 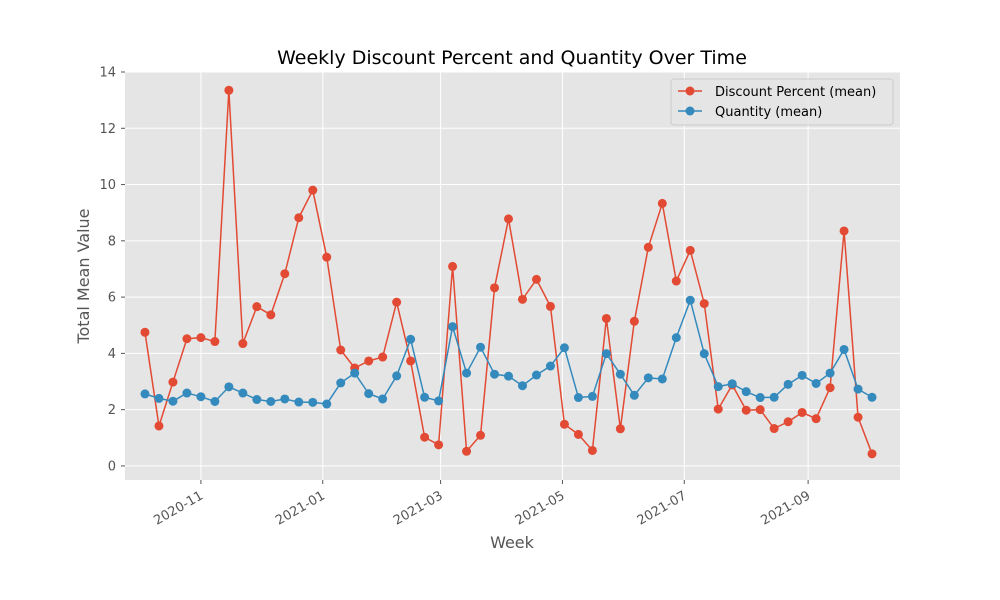 I want to click on legend-marker-quantity, so click(x=690, y=111).